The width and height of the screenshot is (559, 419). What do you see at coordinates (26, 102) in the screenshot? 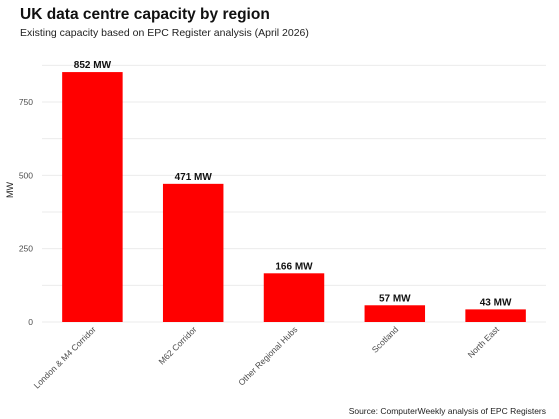
I see `y-tick-label: 750` at bounding box center [26, 102].